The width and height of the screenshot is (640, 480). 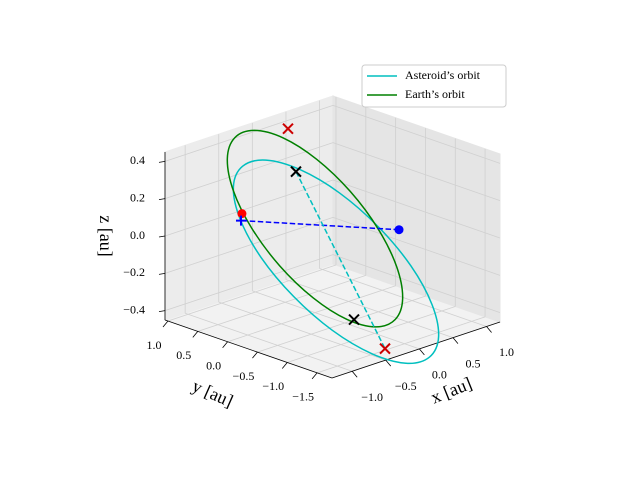 What do you see at coordinates (435, 94) in the screenshot?
I see `legend-label: Earth’s orbit` at bounding box center [435, 94].